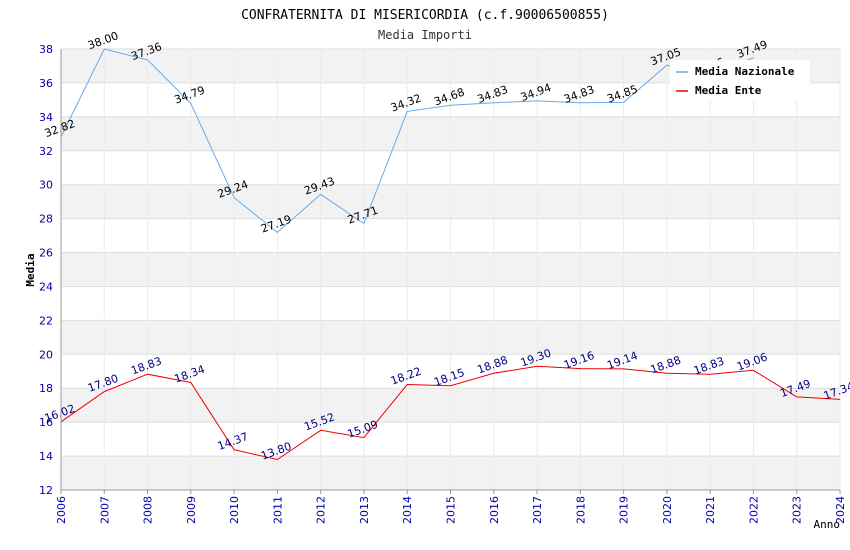  I want to click on x-tick-label: 2011, so click(277, 510).